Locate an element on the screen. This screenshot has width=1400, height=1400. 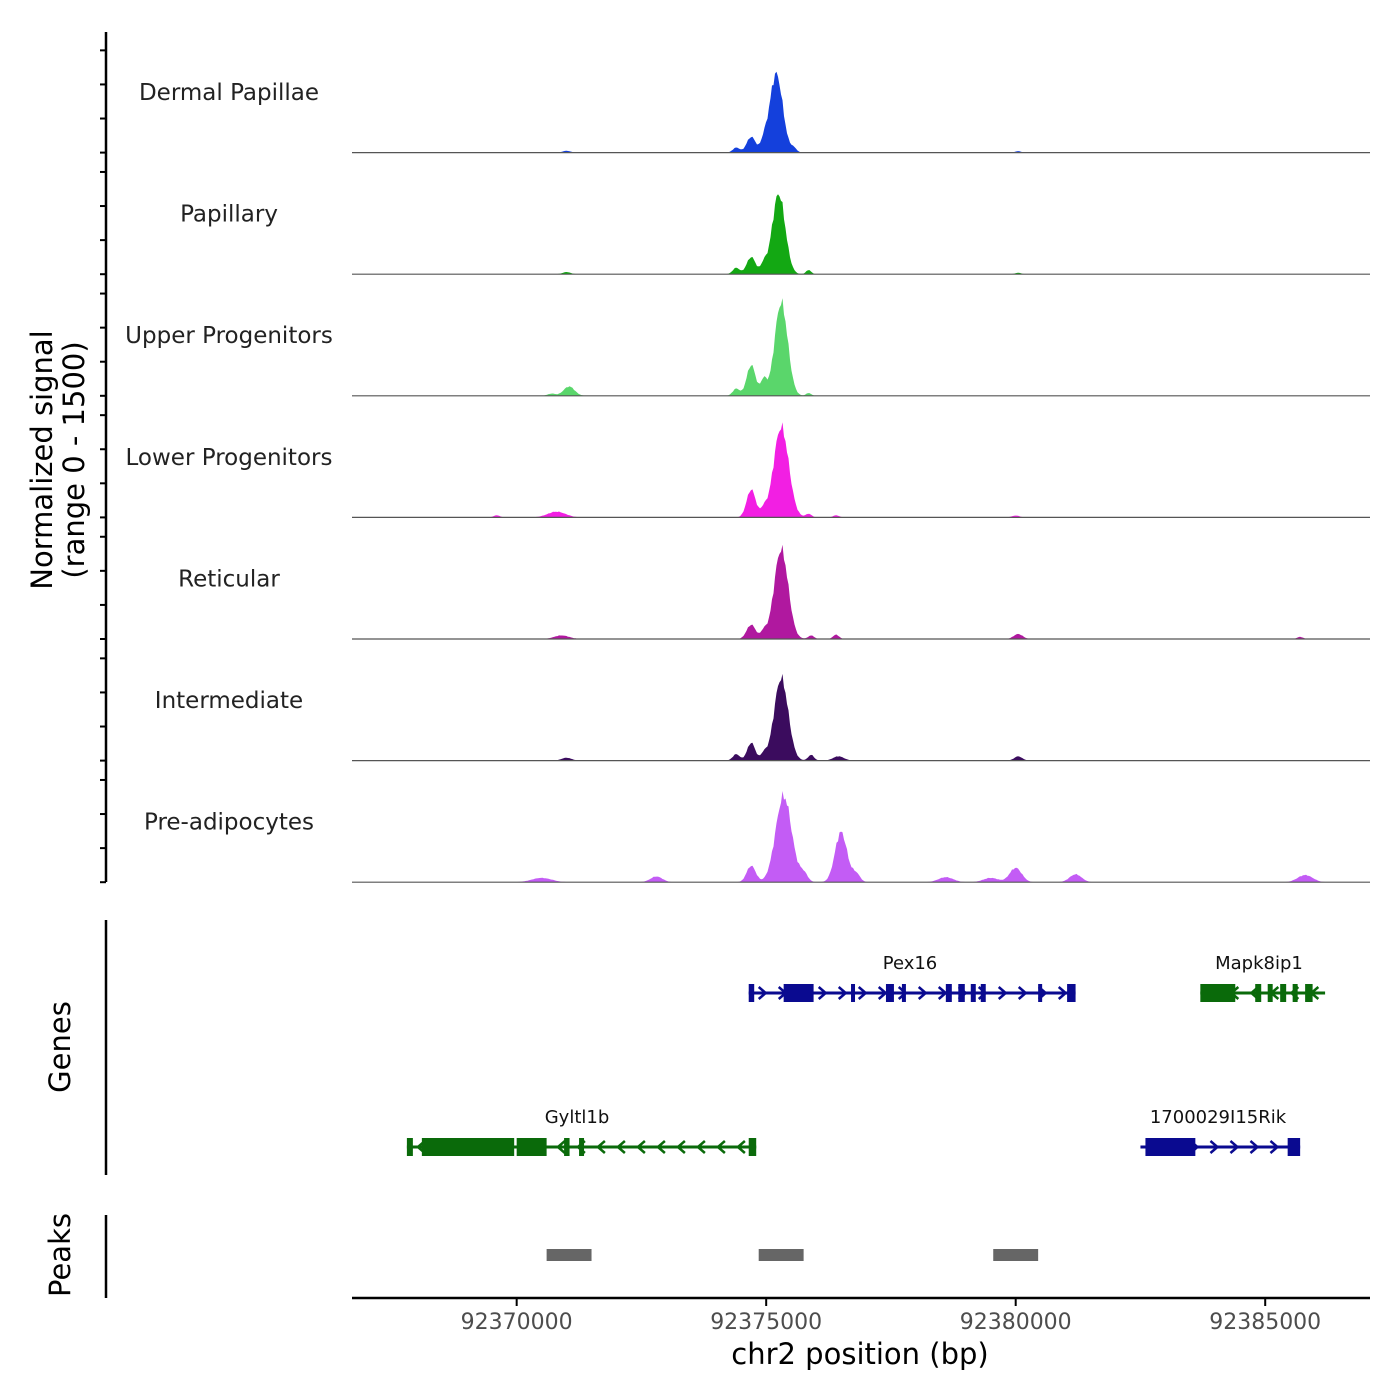
track-pre-adipocytes: Pre-adipocytes is located at coordinates (735, 831).